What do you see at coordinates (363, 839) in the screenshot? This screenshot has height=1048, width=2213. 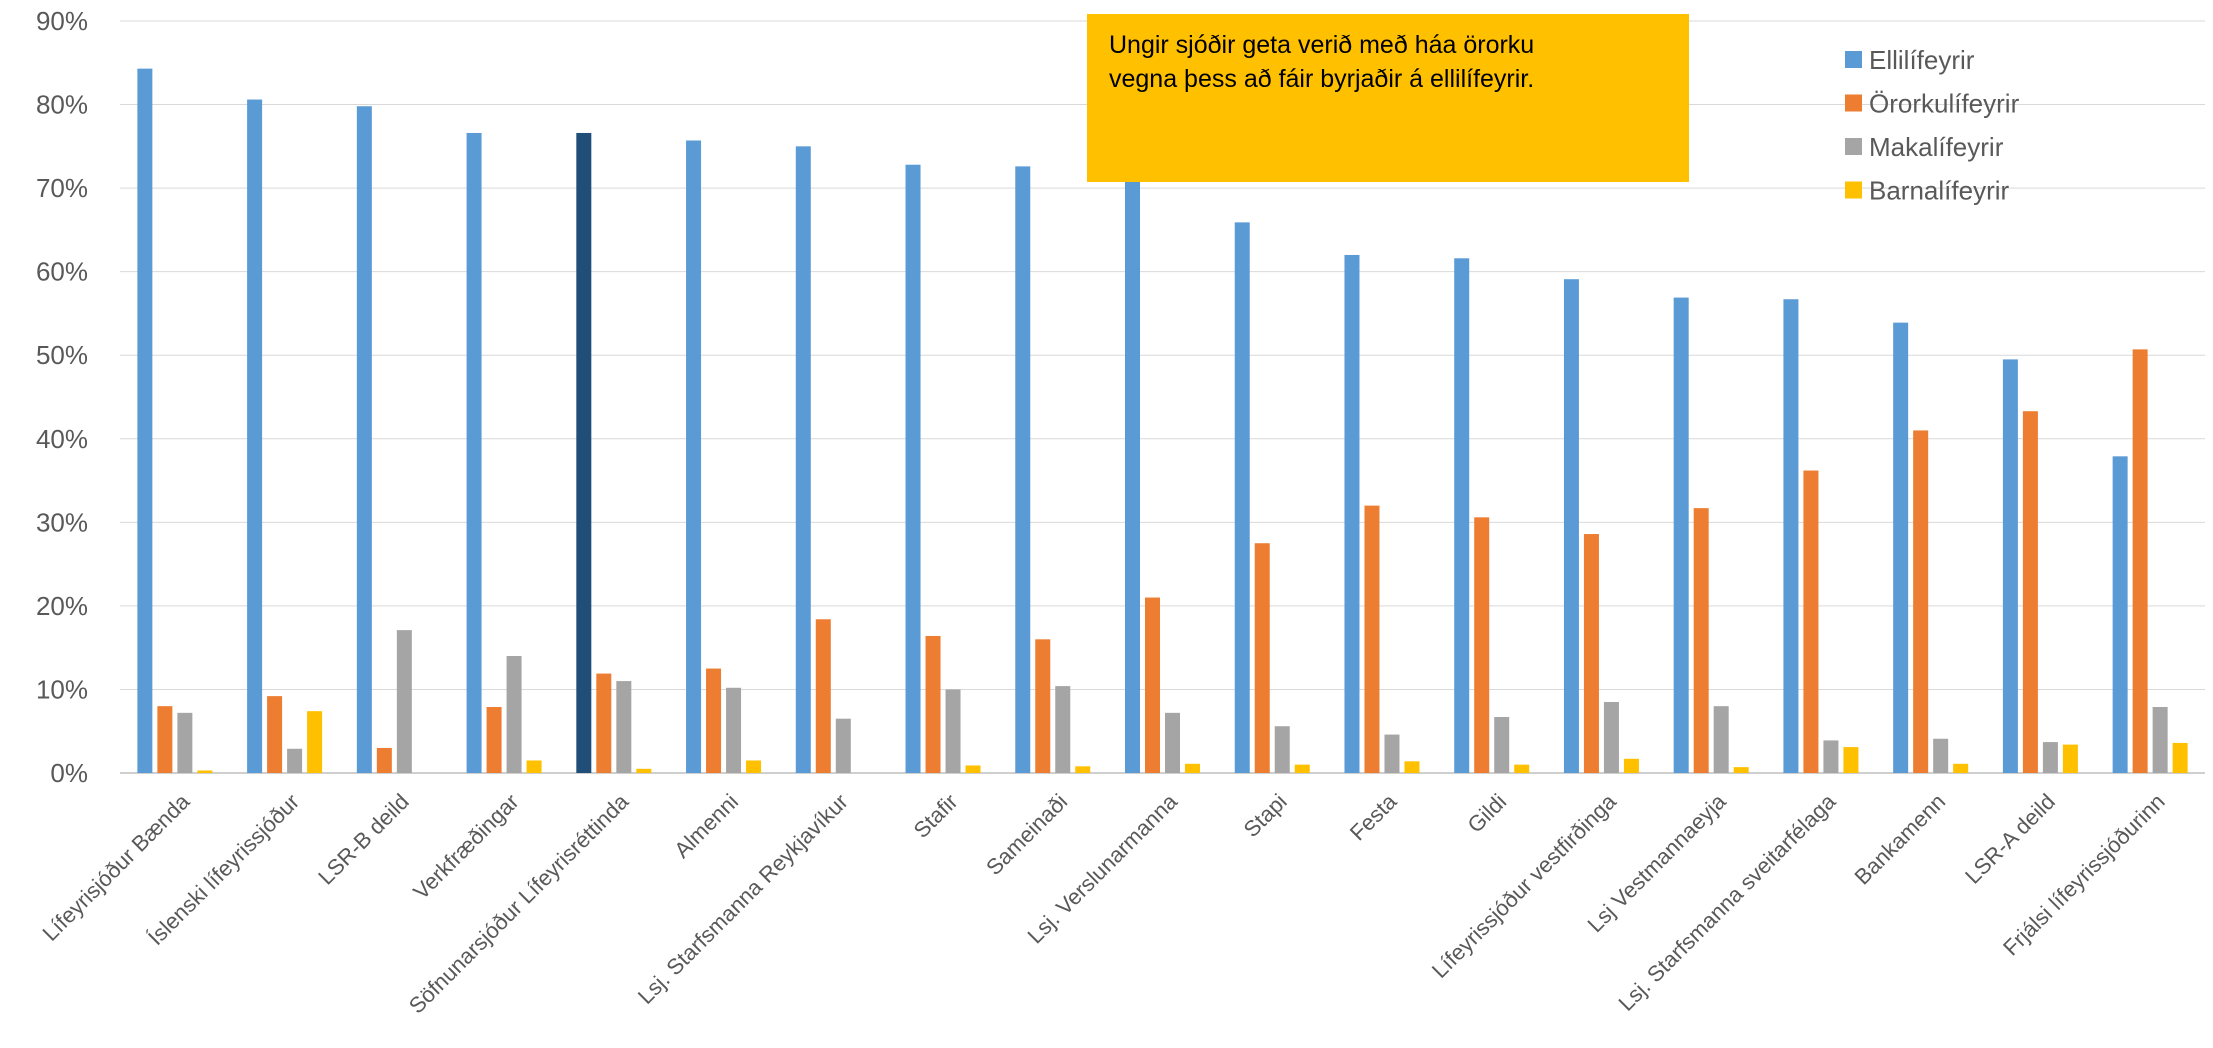 I see `x-tick-label: LSR-B deild` at bounding box center [363, 839].